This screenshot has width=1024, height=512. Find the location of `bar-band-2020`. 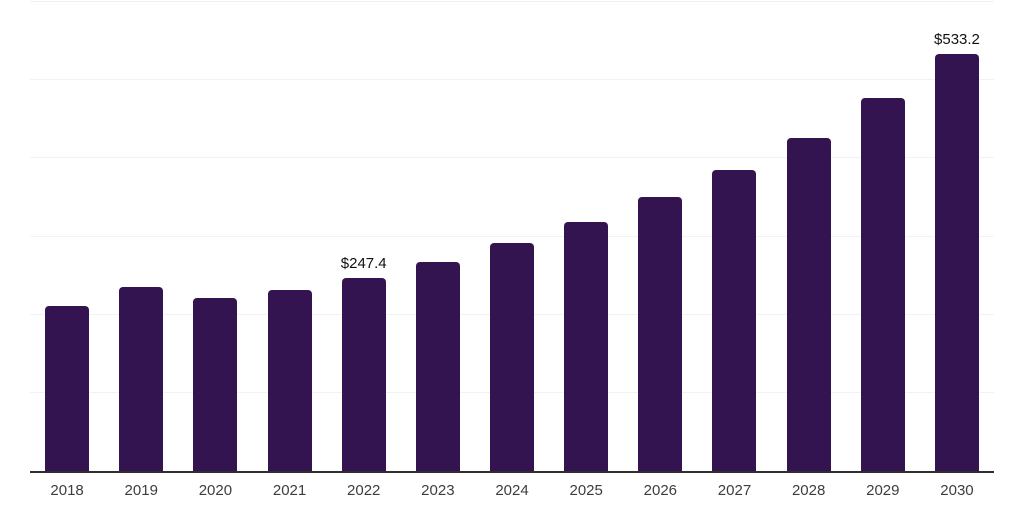

bar-band-2020 is located at coordinates (215, 236).